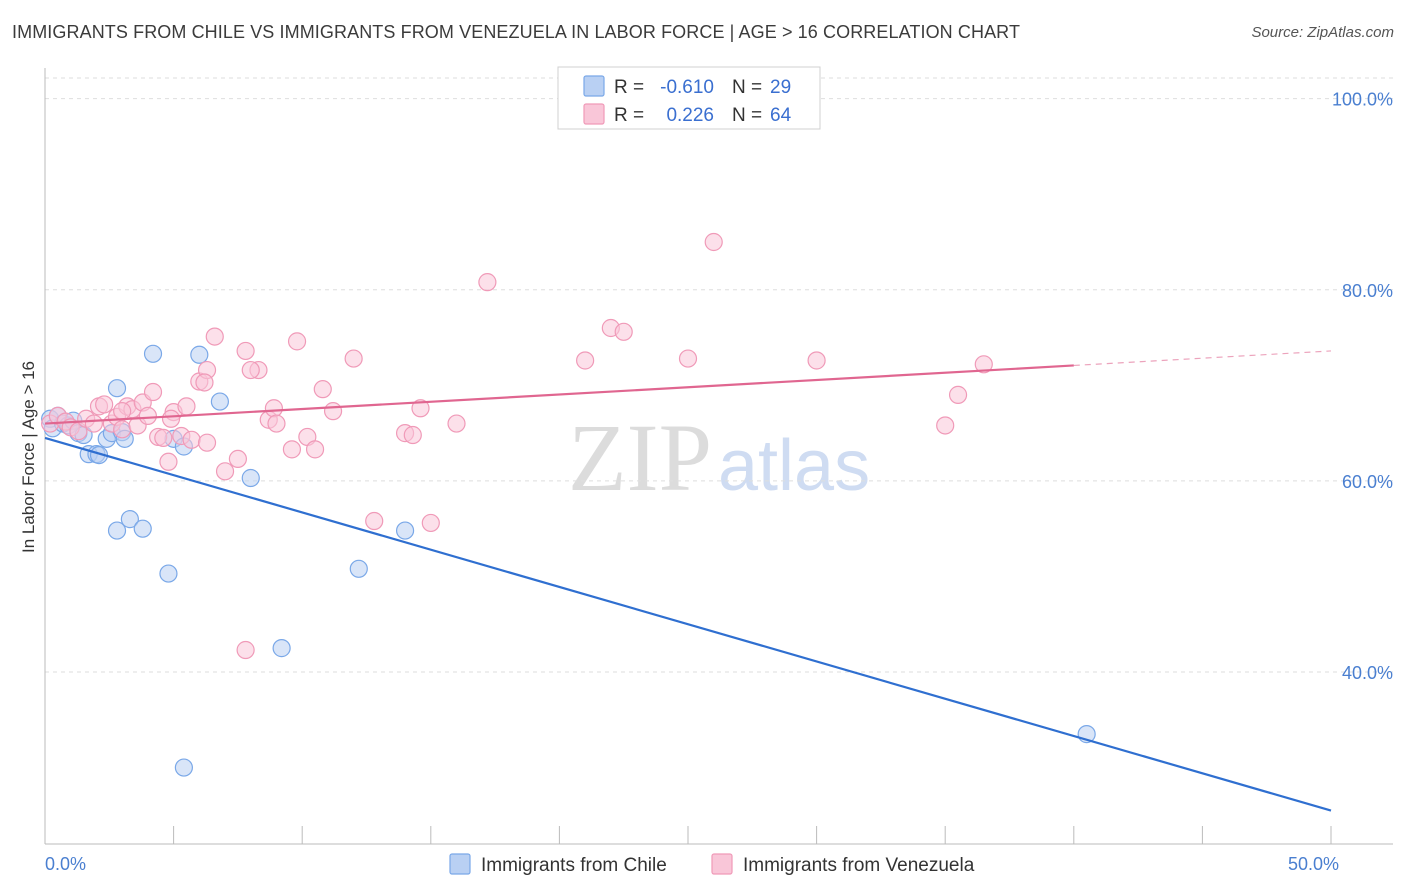 Image resolution: width=1406 pixels, height=892 pixels. I want to click on y-tick-label: 80.0%, so click(1367, 291).